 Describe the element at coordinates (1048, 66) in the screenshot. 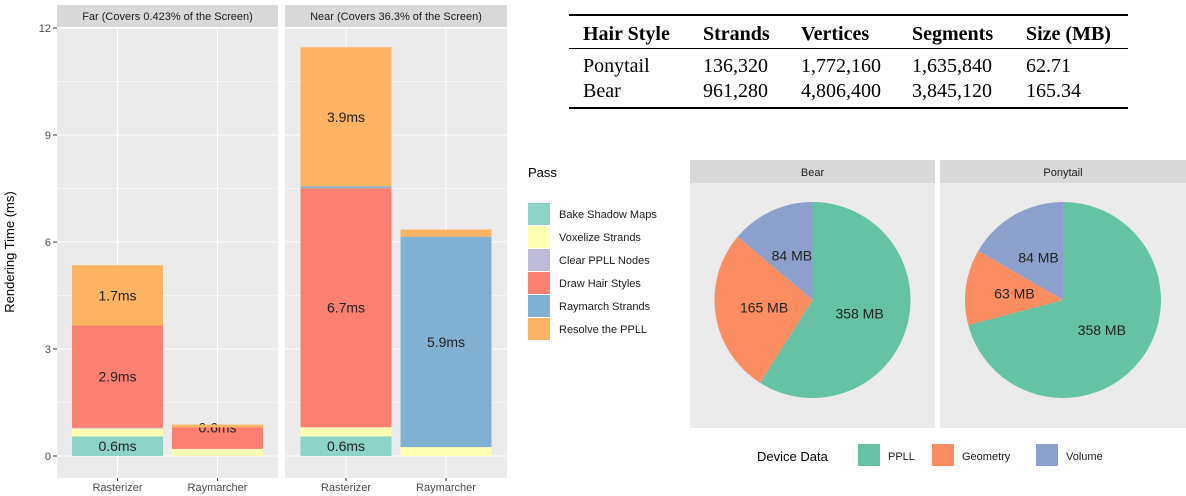

I see `cell: 62.71` at that location.